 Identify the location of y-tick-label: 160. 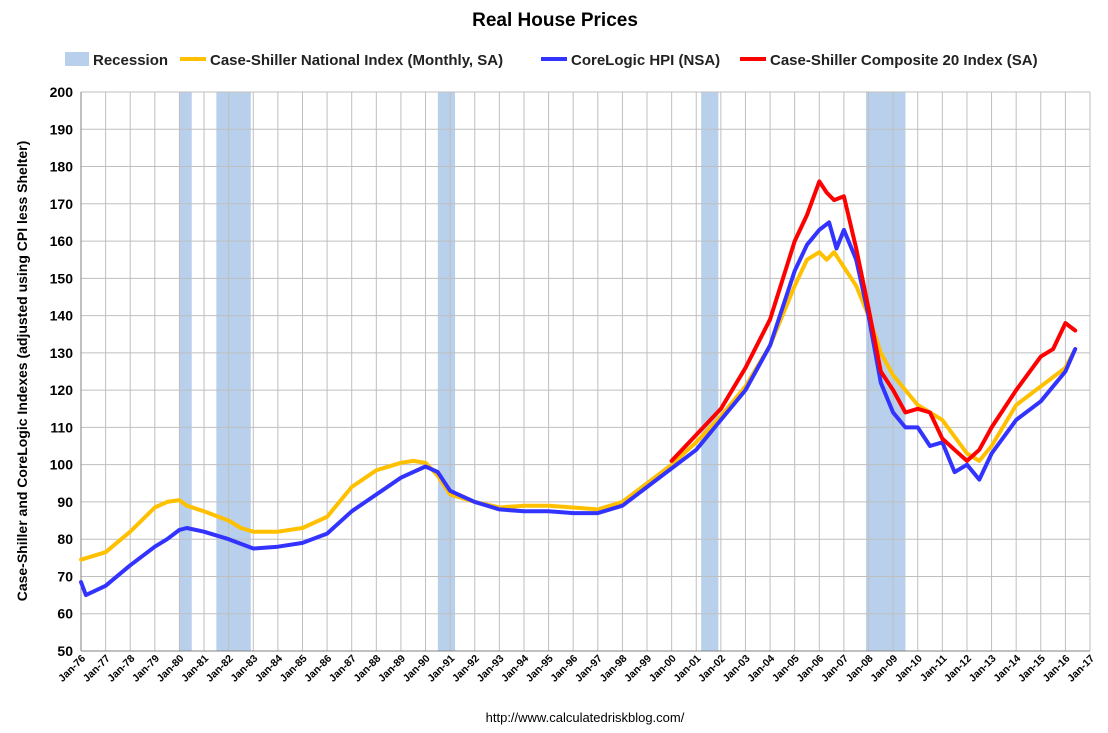
(62, 241).